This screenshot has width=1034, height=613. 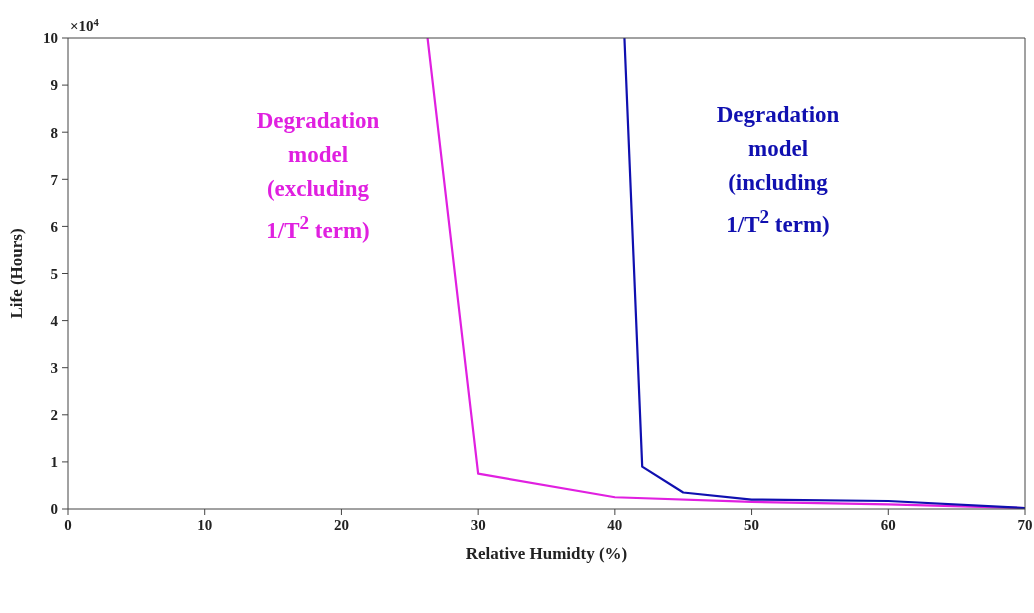 What do you see at coordinates (615, 524) in the screenshot?
I see `x-tick-label: 40` at bounding box center [615, 524].